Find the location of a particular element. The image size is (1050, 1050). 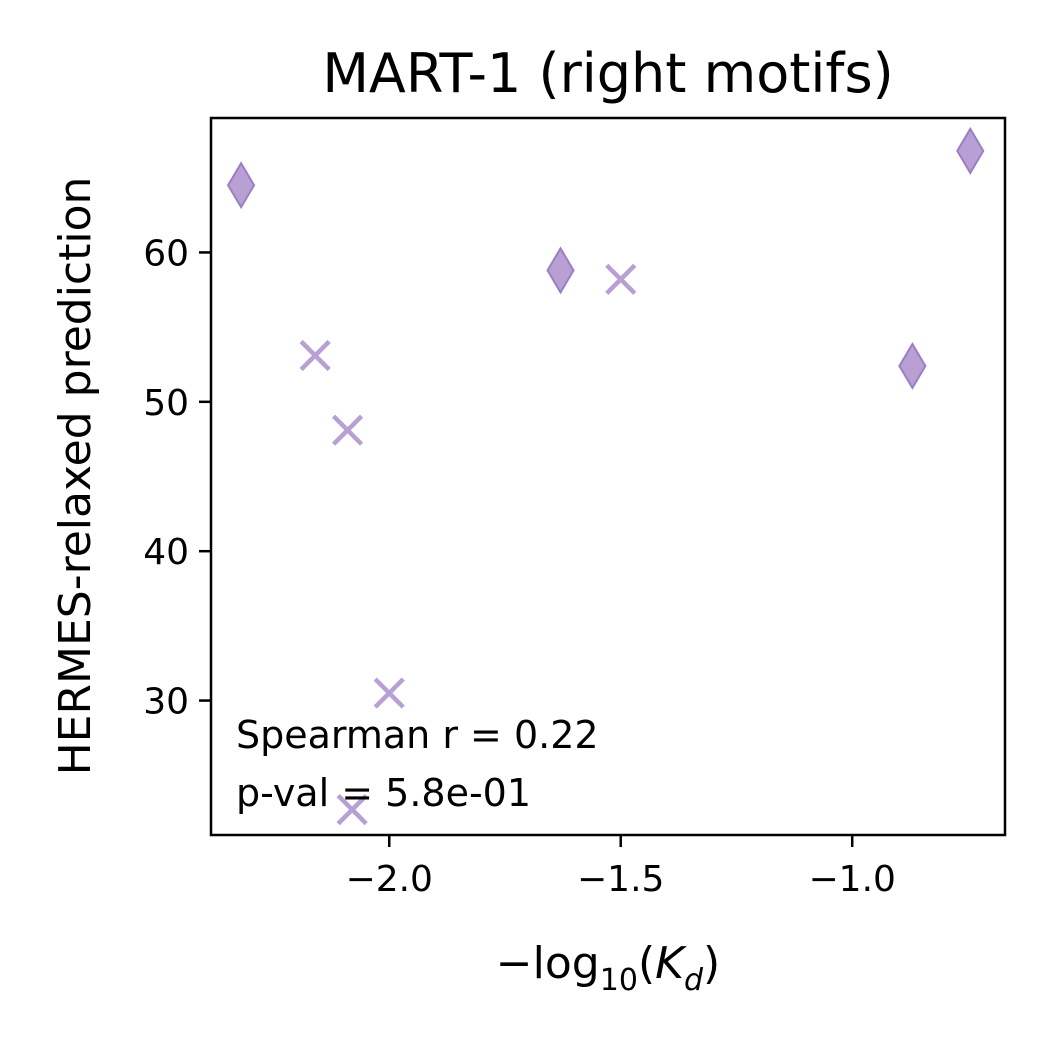

x-label-var: K is located at coordinates (671, 963).